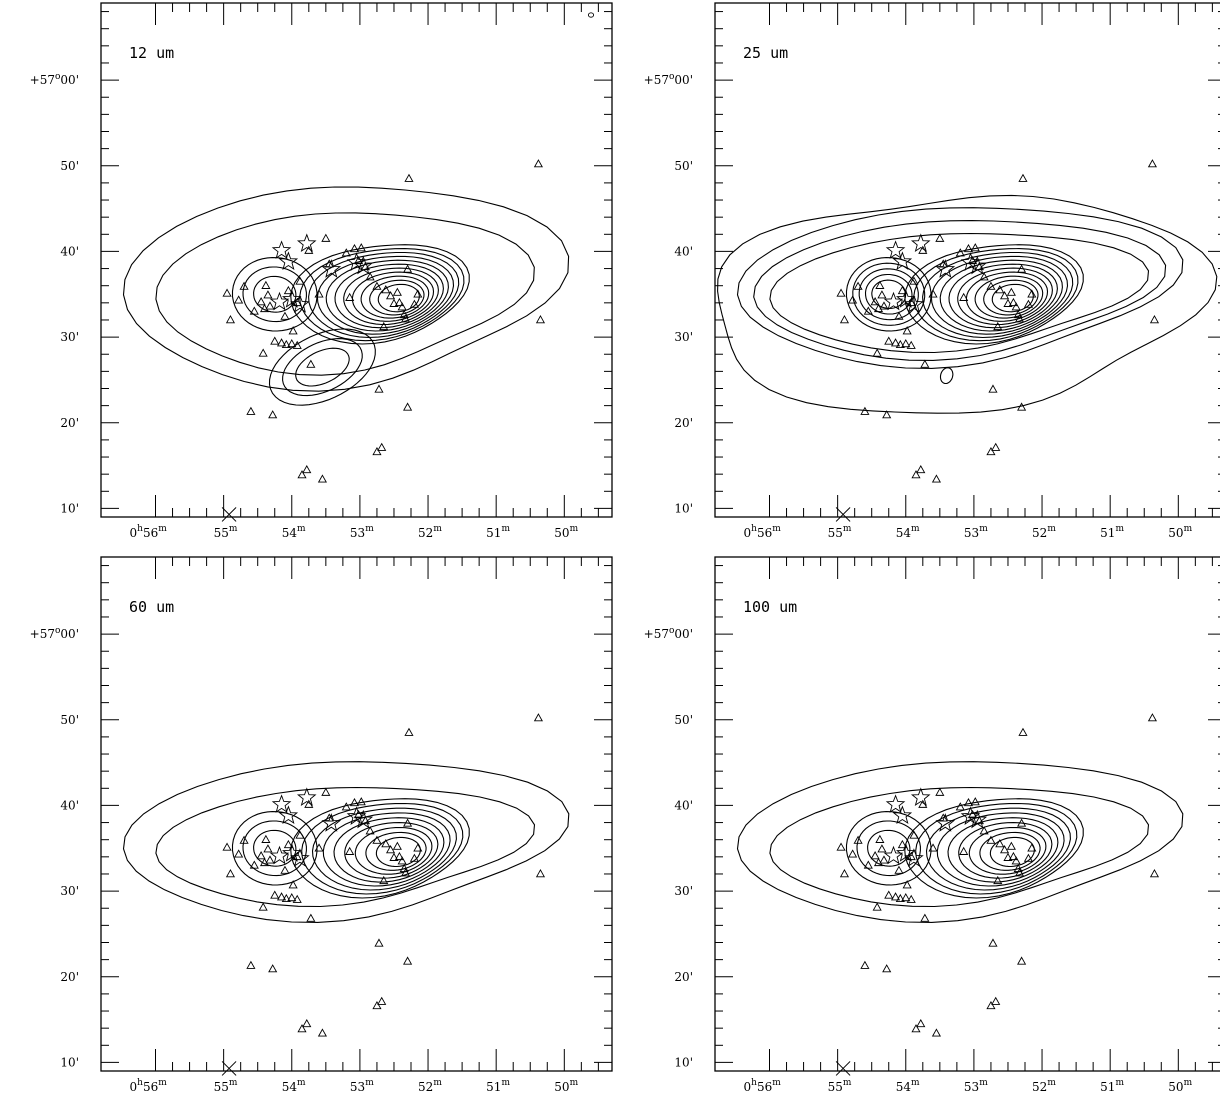 This screenshot has width=1220, height=1099. What do you see at coordinates (683, 337) in the screenshot?
I see `y-tick-label: 30'` at bounding box center [683, 337].